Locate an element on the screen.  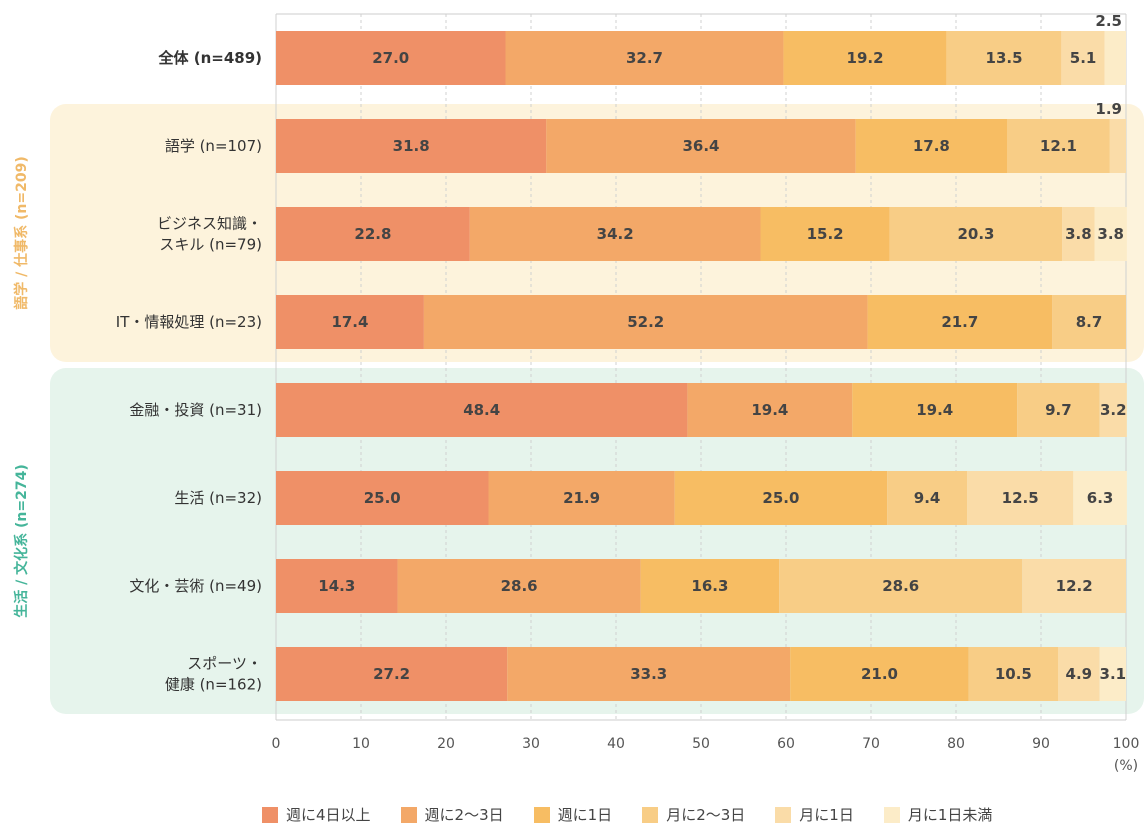
data-label: 28.6 is located at coordinates (900, 586).